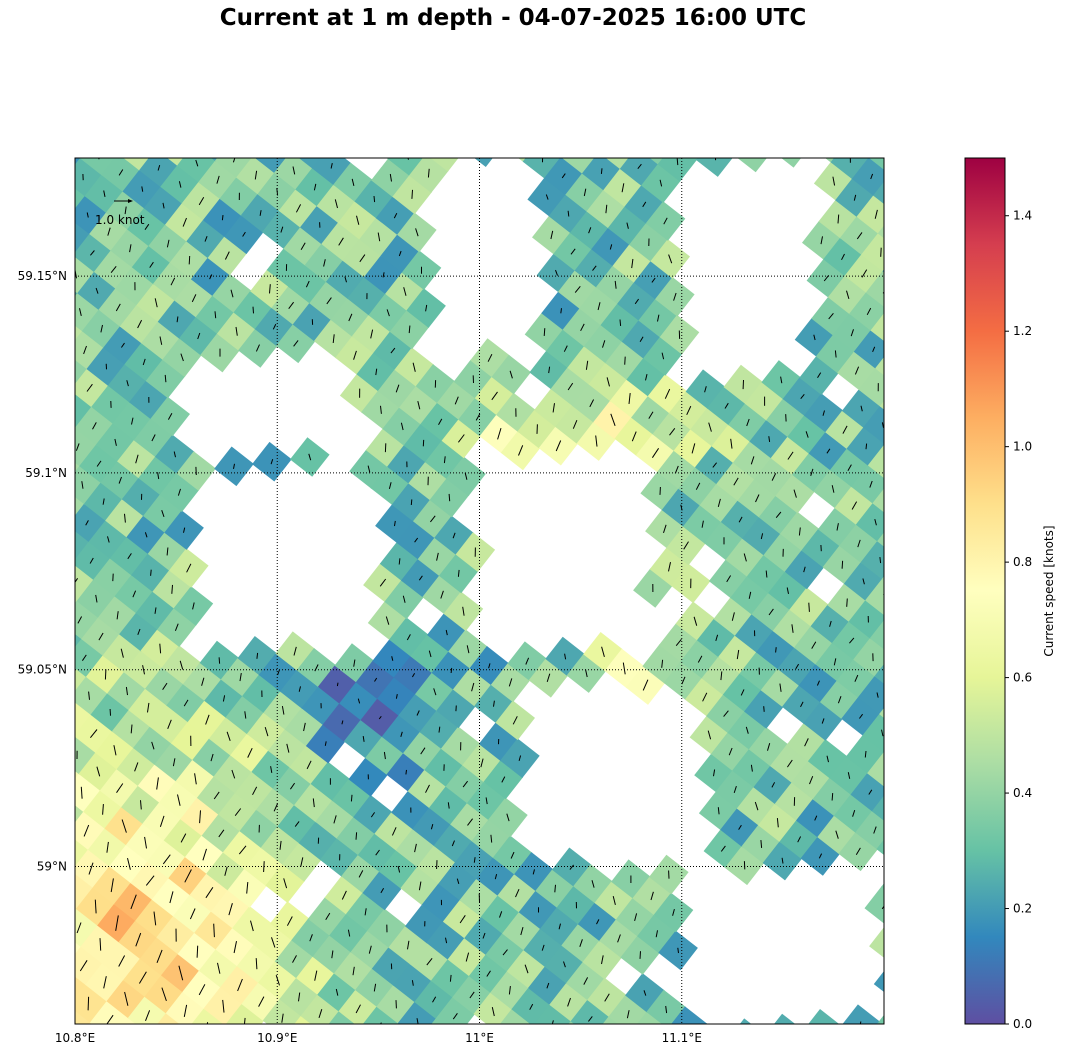 The height and width of the screenshot is (1057, 1066). What do you see at coordinates (1018, 620) in the screenshot?
I see `colorbar-ticks: 0.0 0.2 0.4 0.6 0.8 1.0 1.2 1.4` at bounding box center [1018, 620].